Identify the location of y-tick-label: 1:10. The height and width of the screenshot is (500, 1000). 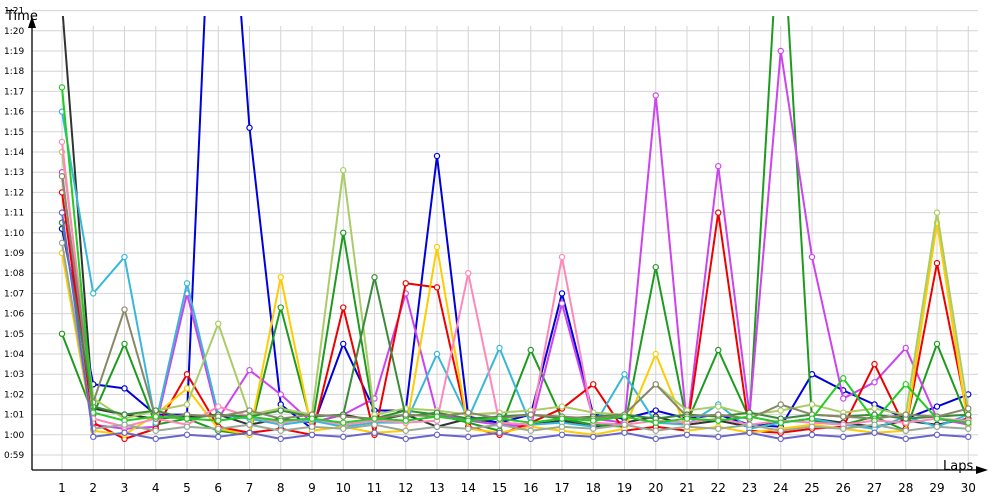
(14, 234).